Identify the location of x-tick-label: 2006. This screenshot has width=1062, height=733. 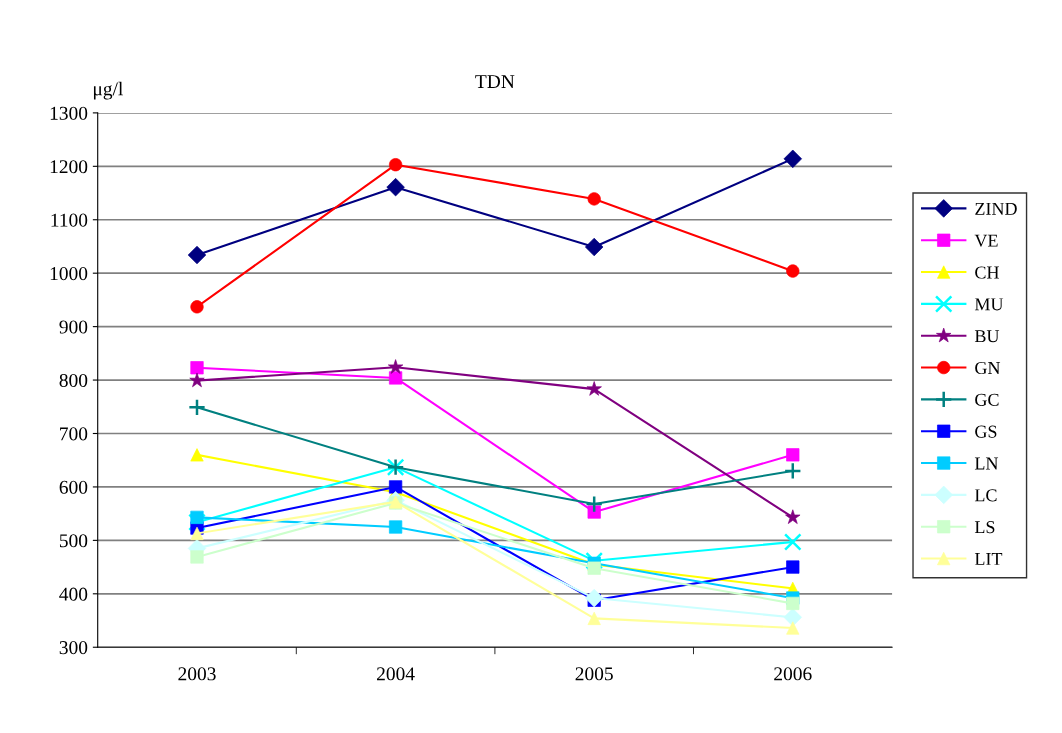
(793, 674).